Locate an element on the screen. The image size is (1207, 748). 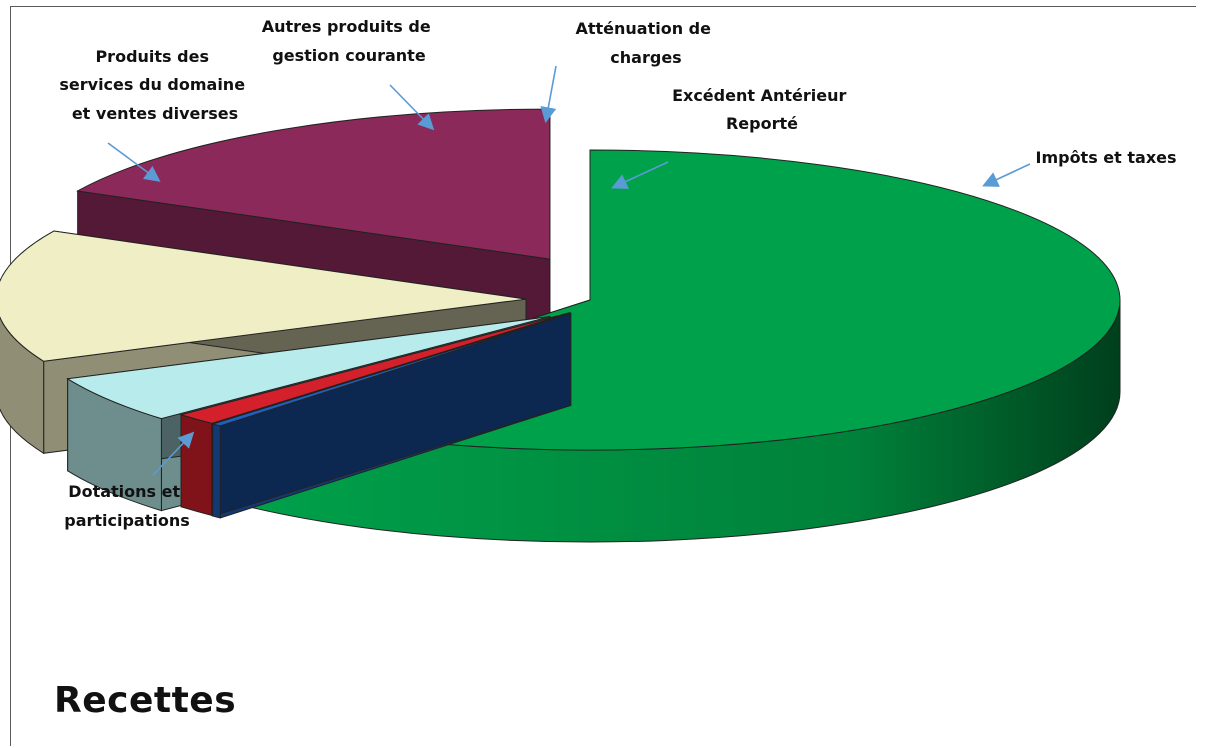
label-autres-line-2: gestion courante is located at coordinates (349, 55).